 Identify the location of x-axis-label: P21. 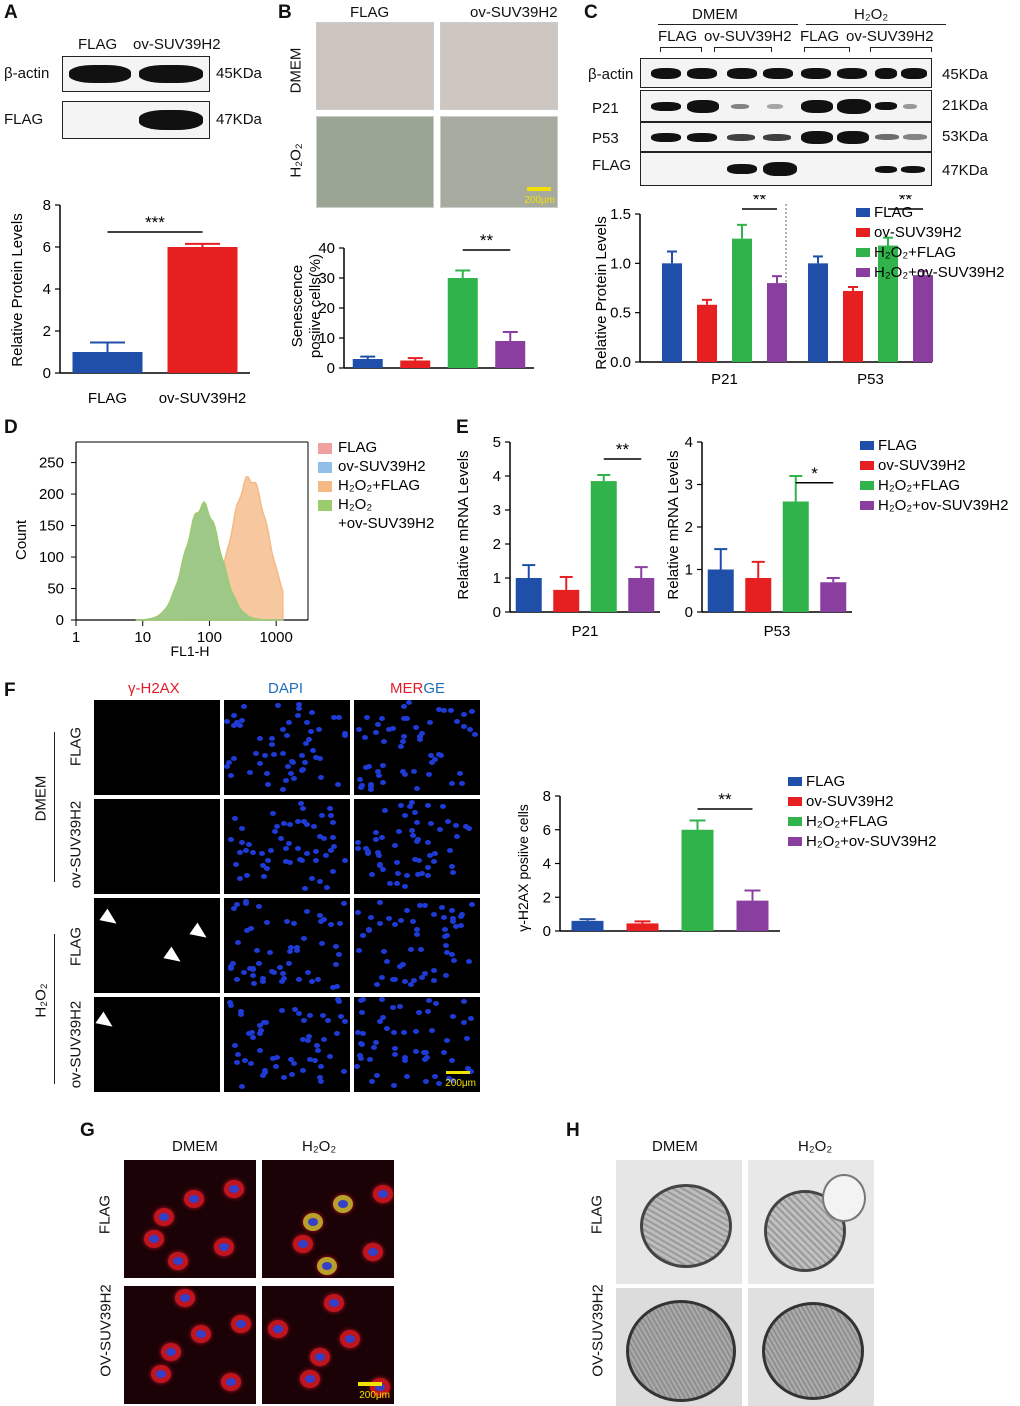
(585, 631).